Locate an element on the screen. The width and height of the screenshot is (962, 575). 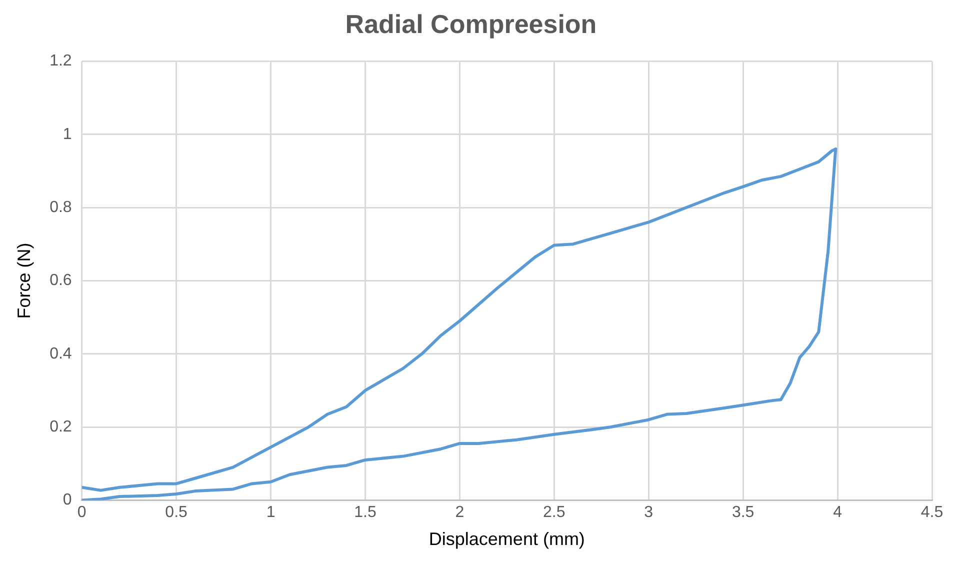
x-tick-label: 1 is located at coordinates (271, 513).